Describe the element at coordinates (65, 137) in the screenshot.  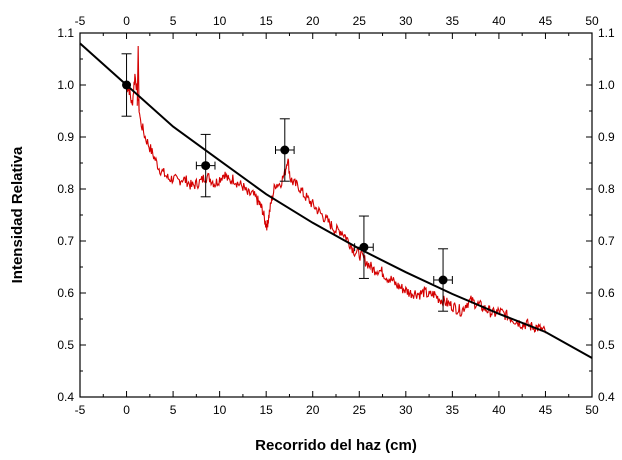
I see `y-tick-label-left: 0.9` at that location.